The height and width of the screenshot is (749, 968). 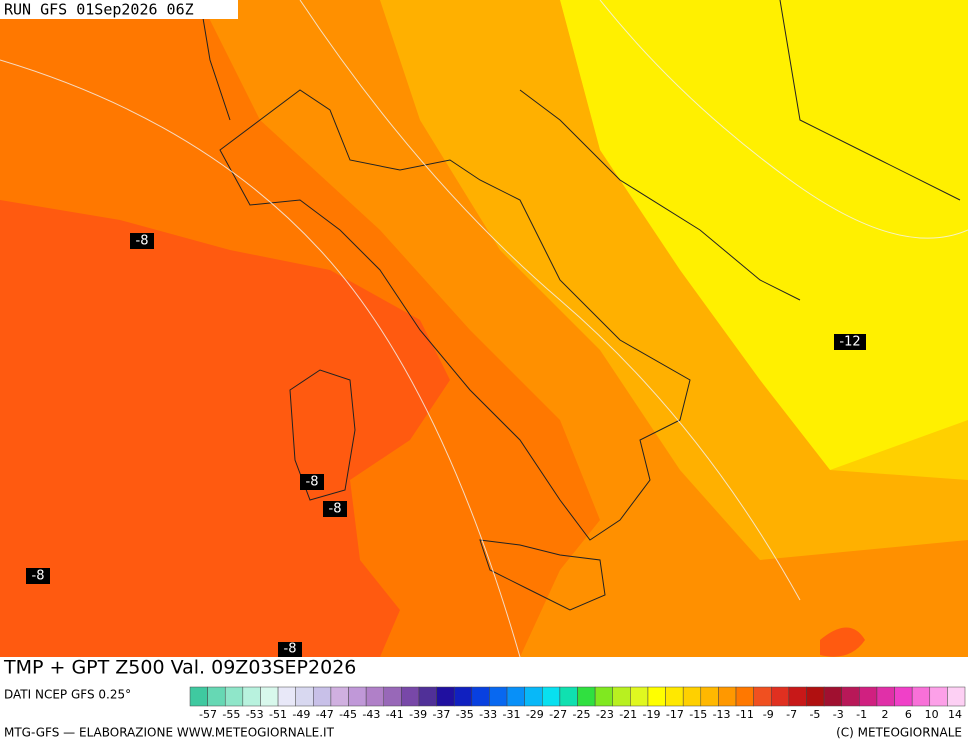 I want to click on scale-label: -49, so click(x=301, y=714).